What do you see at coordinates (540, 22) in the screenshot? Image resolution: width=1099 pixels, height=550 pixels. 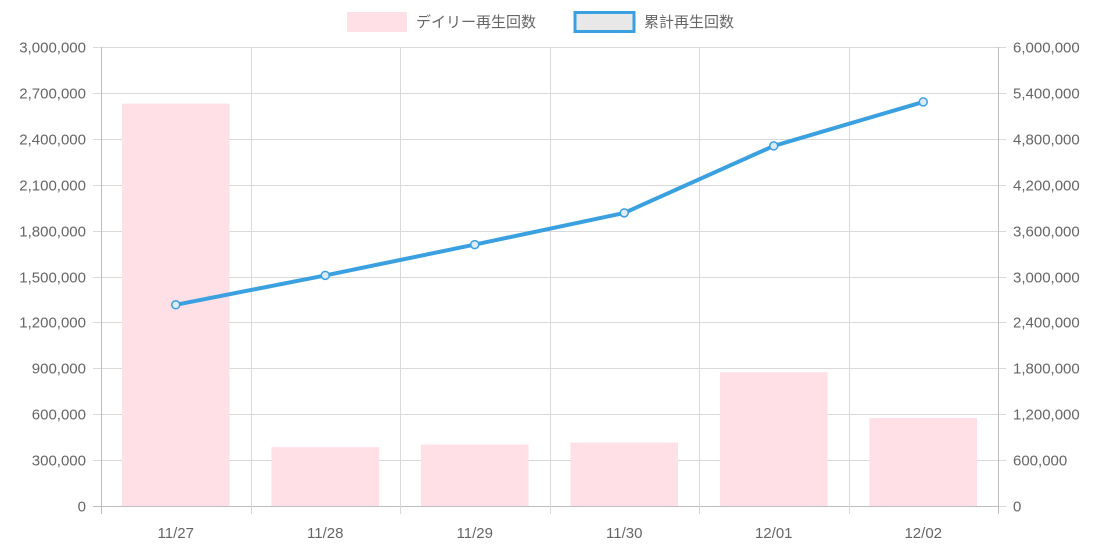 I see `legend: デイリー再生回数 累計再生回数` at bounding box center [540, 22].